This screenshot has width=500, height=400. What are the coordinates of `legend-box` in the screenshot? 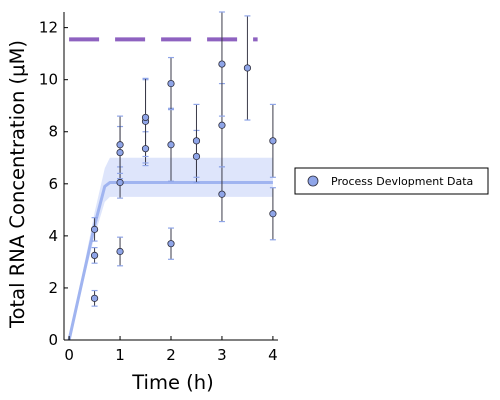 It's located at (391, 181).